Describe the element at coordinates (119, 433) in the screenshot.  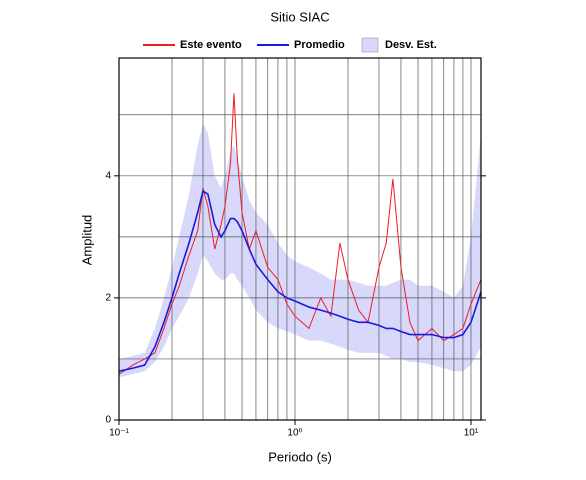
I see `x-tick-label: 10⁻¹` at that location.